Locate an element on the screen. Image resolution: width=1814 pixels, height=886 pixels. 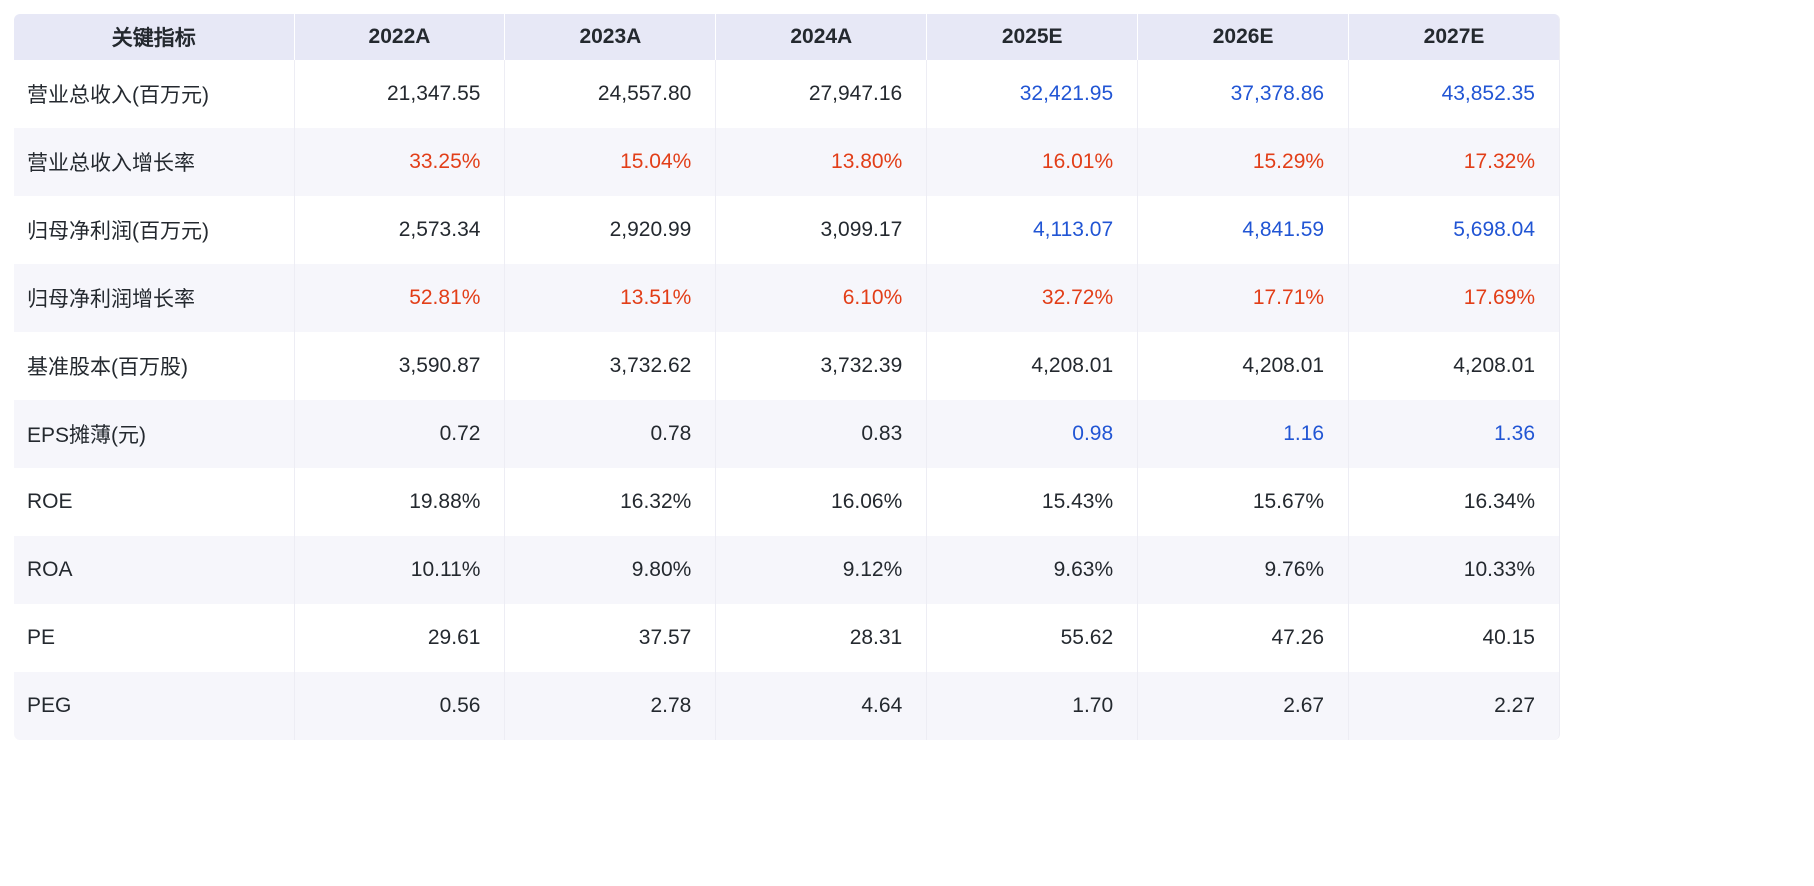
header-row: 关键指标 2022A 2023A 2024A 2025E 2026E 2027E is located at coordinates (787, 37).